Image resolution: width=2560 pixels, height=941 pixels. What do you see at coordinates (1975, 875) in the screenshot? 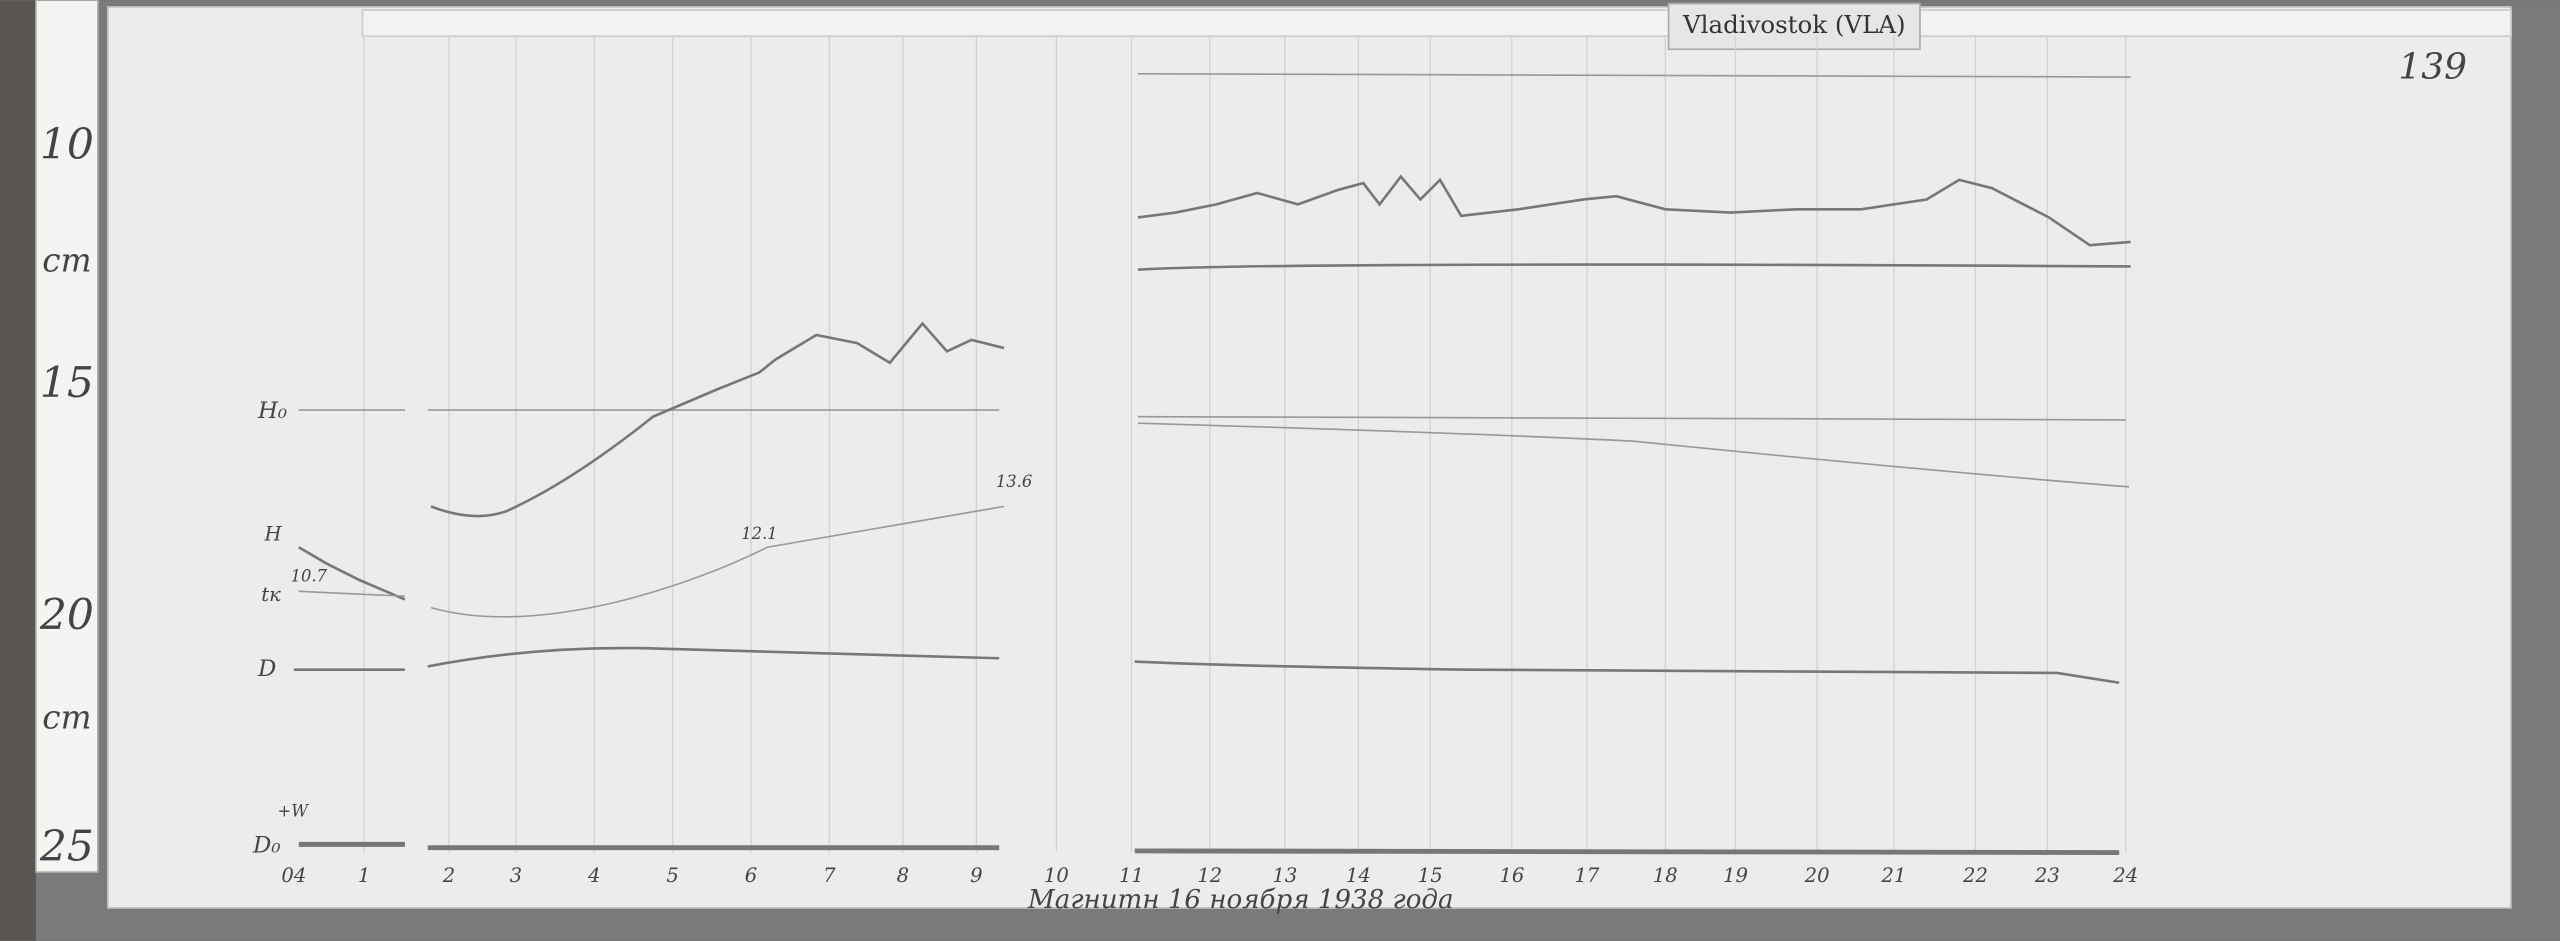
I see `hour-label: 22` at bounding box center [1975, 875].